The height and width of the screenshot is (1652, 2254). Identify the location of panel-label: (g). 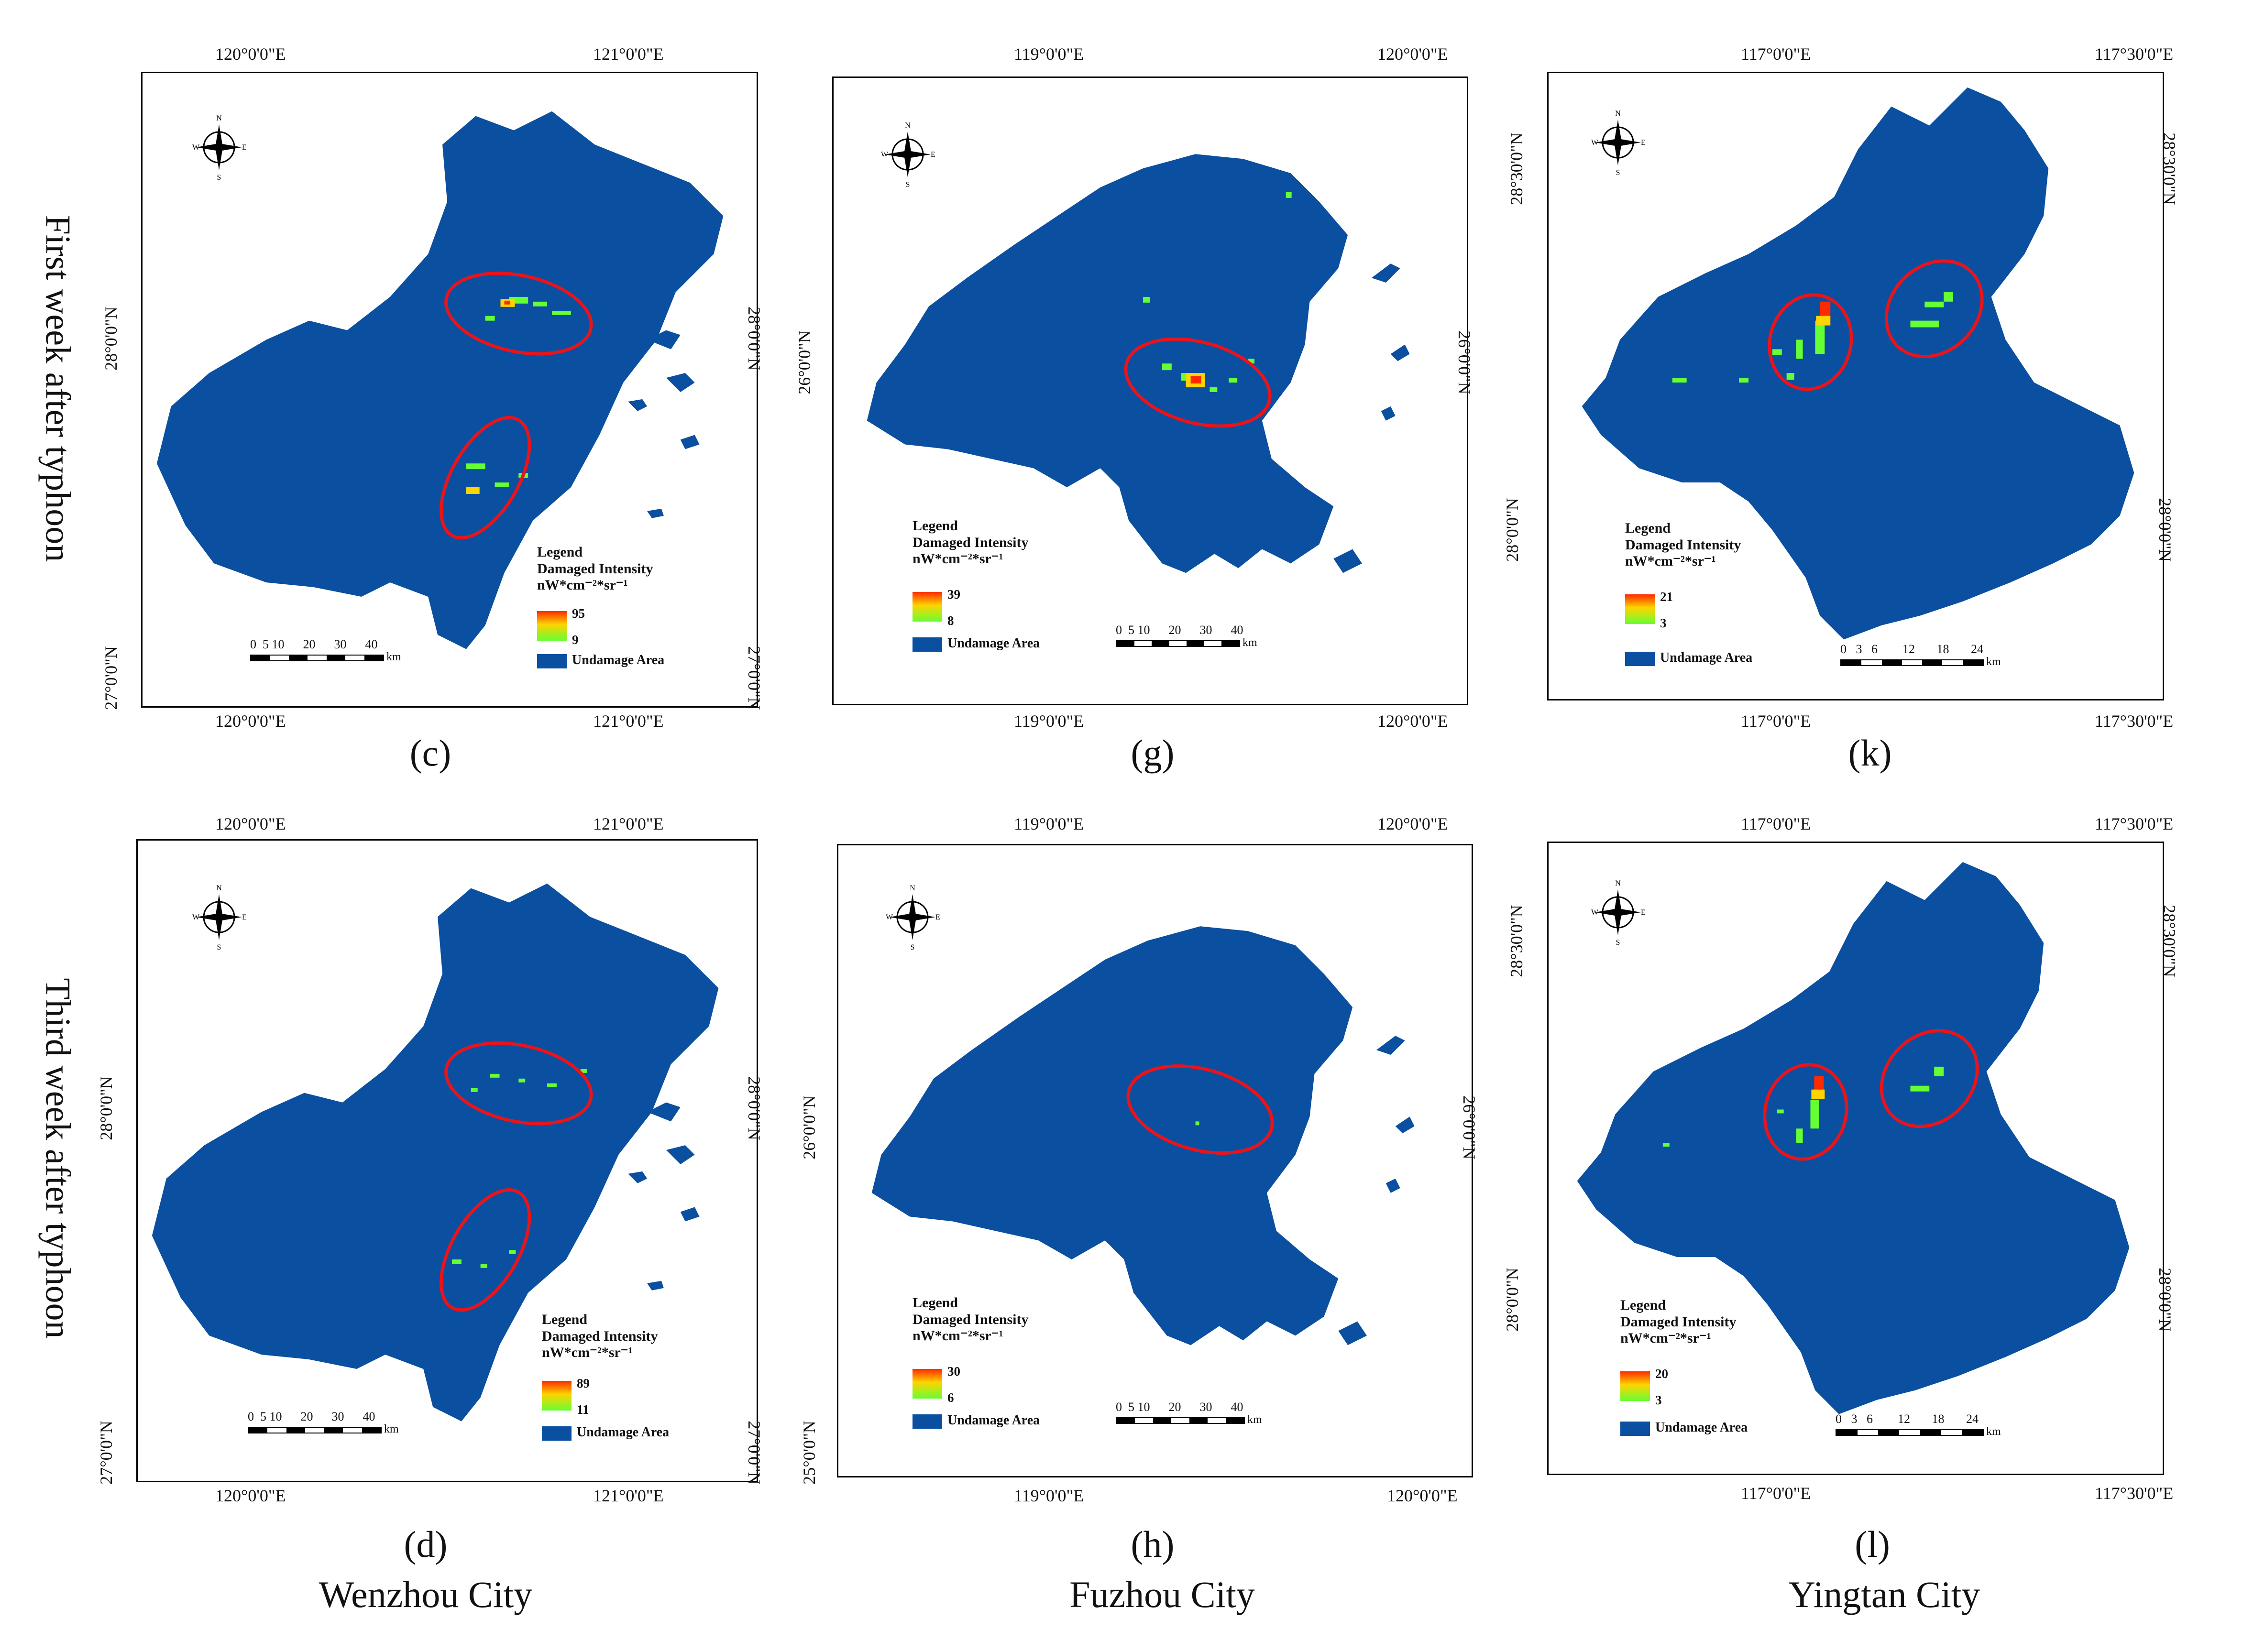
(1153, 753).